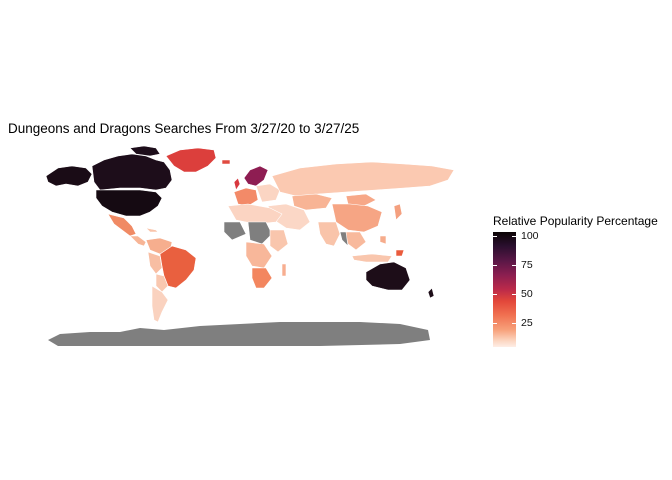 This screenshot has height=480, width=672. I want to click on uk, so click(237, 184).